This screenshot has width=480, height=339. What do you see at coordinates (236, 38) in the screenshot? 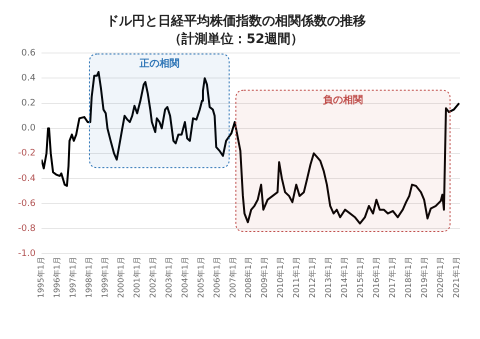
I see `chart-subtitle: （計測単位：52週間）` at bounding box center [236, 38].